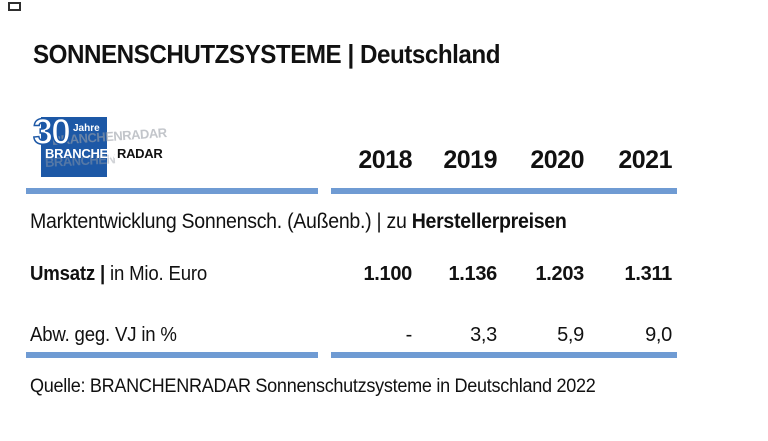  Describe the element at coordinates (570, 335) in the screenshot. I see `abweichung-value-2020: 5,9` at that location.